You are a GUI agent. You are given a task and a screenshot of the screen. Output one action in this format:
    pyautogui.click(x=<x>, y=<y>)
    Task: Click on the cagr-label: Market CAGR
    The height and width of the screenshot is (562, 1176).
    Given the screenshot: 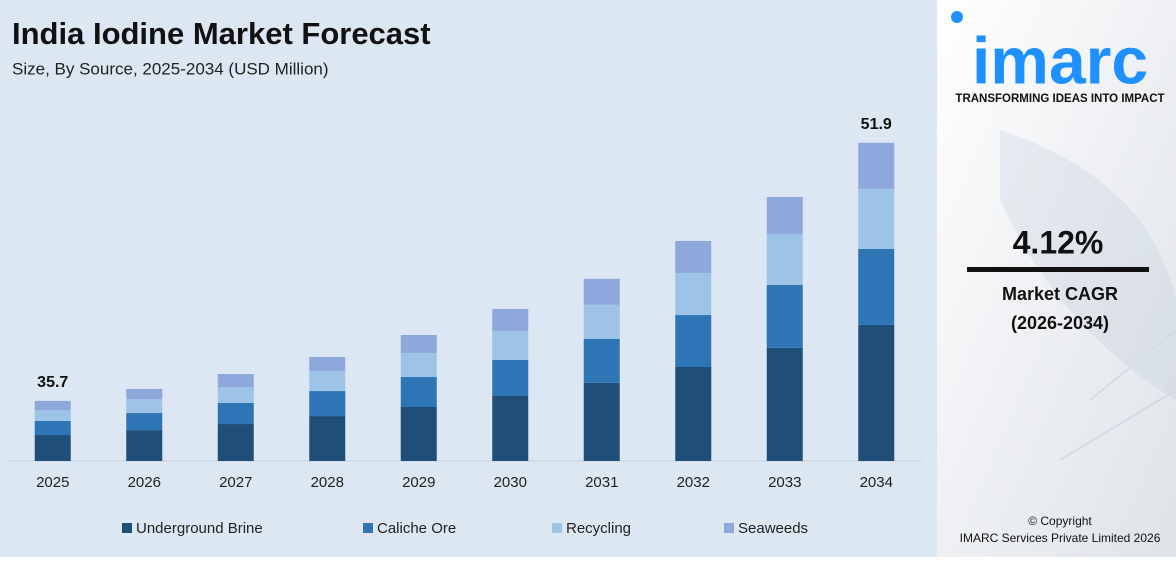 What is the action you would take?
    pyautogui.click(x=1060, y=294)
    